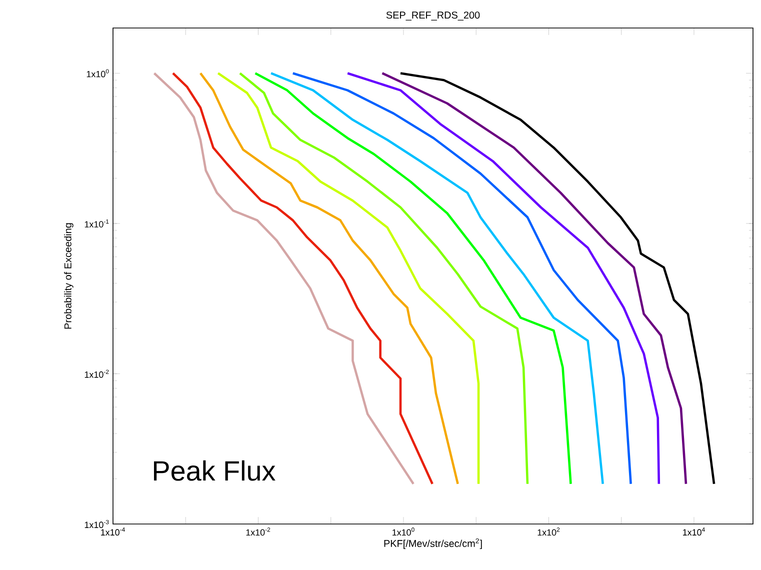  Describe the element at coordinates (69, 276) in the screenshot. I see `y-axis-title: Probability of Exceeding` at that location.